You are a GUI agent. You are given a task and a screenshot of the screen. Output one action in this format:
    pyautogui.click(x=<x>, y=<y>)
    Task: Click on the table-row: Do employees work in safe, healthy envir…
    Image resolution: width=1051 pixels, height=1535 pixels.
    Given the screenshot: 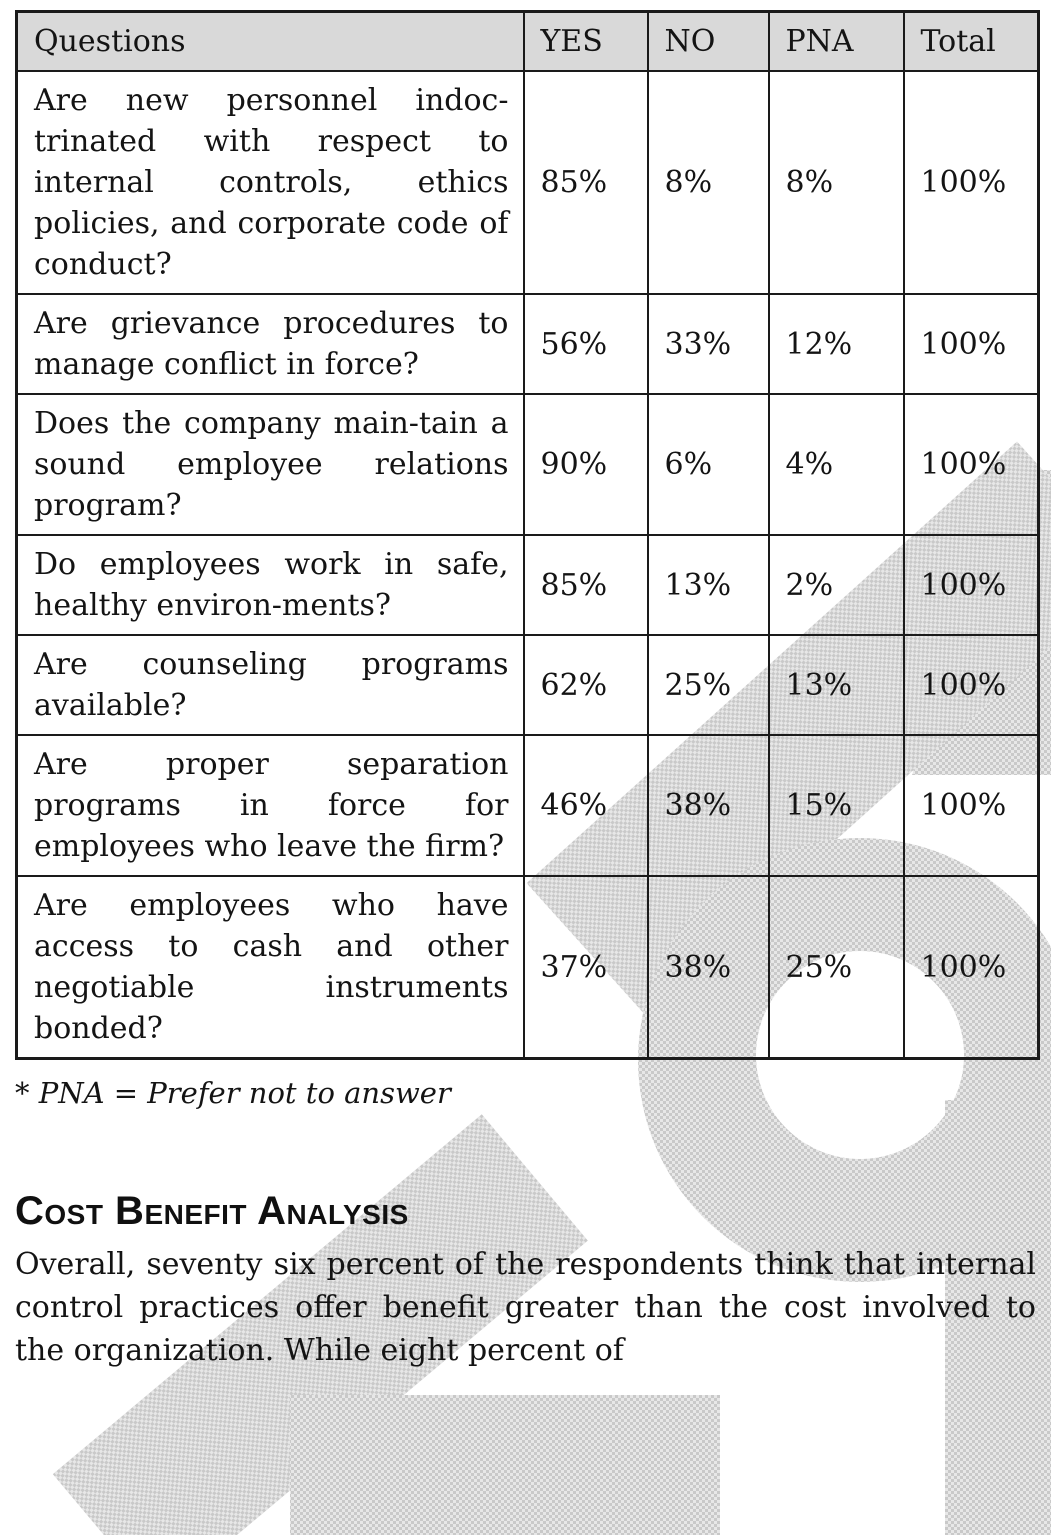 What is the action you would take?
    pyautogui.click(x=527, y=585)
    